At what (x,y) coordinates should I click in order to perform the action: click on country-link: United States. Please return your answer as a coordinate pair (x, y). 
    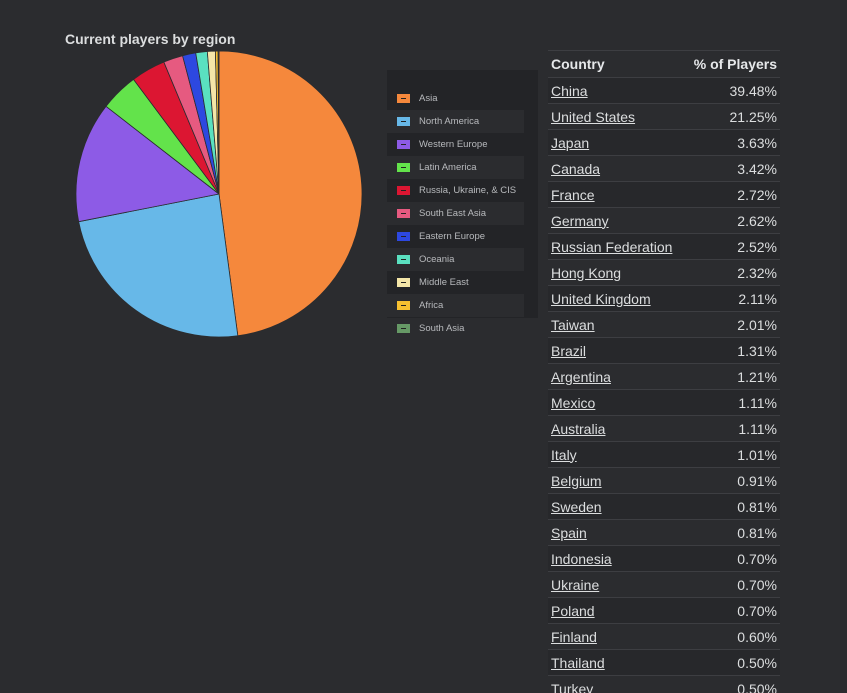
    Looking at the image, I should click on (593, 116).